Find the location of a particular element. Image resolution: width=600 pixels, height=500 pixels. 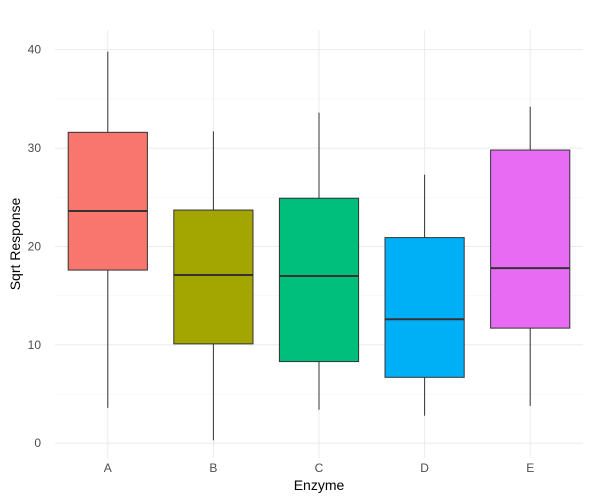

box-a is located at coordinates (107, 229).